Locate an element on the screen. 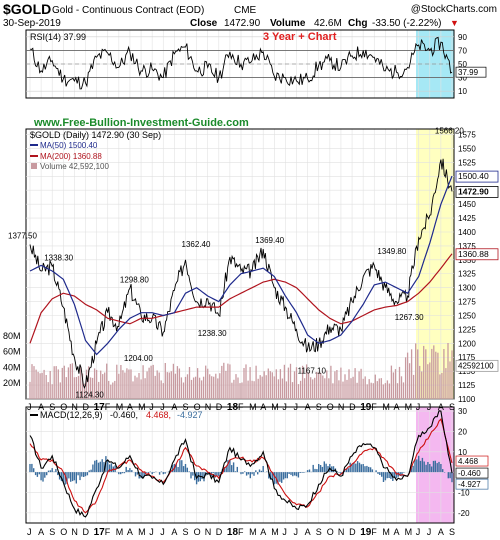  price-tick-label: 1100 is located at coordinates (467, 399).